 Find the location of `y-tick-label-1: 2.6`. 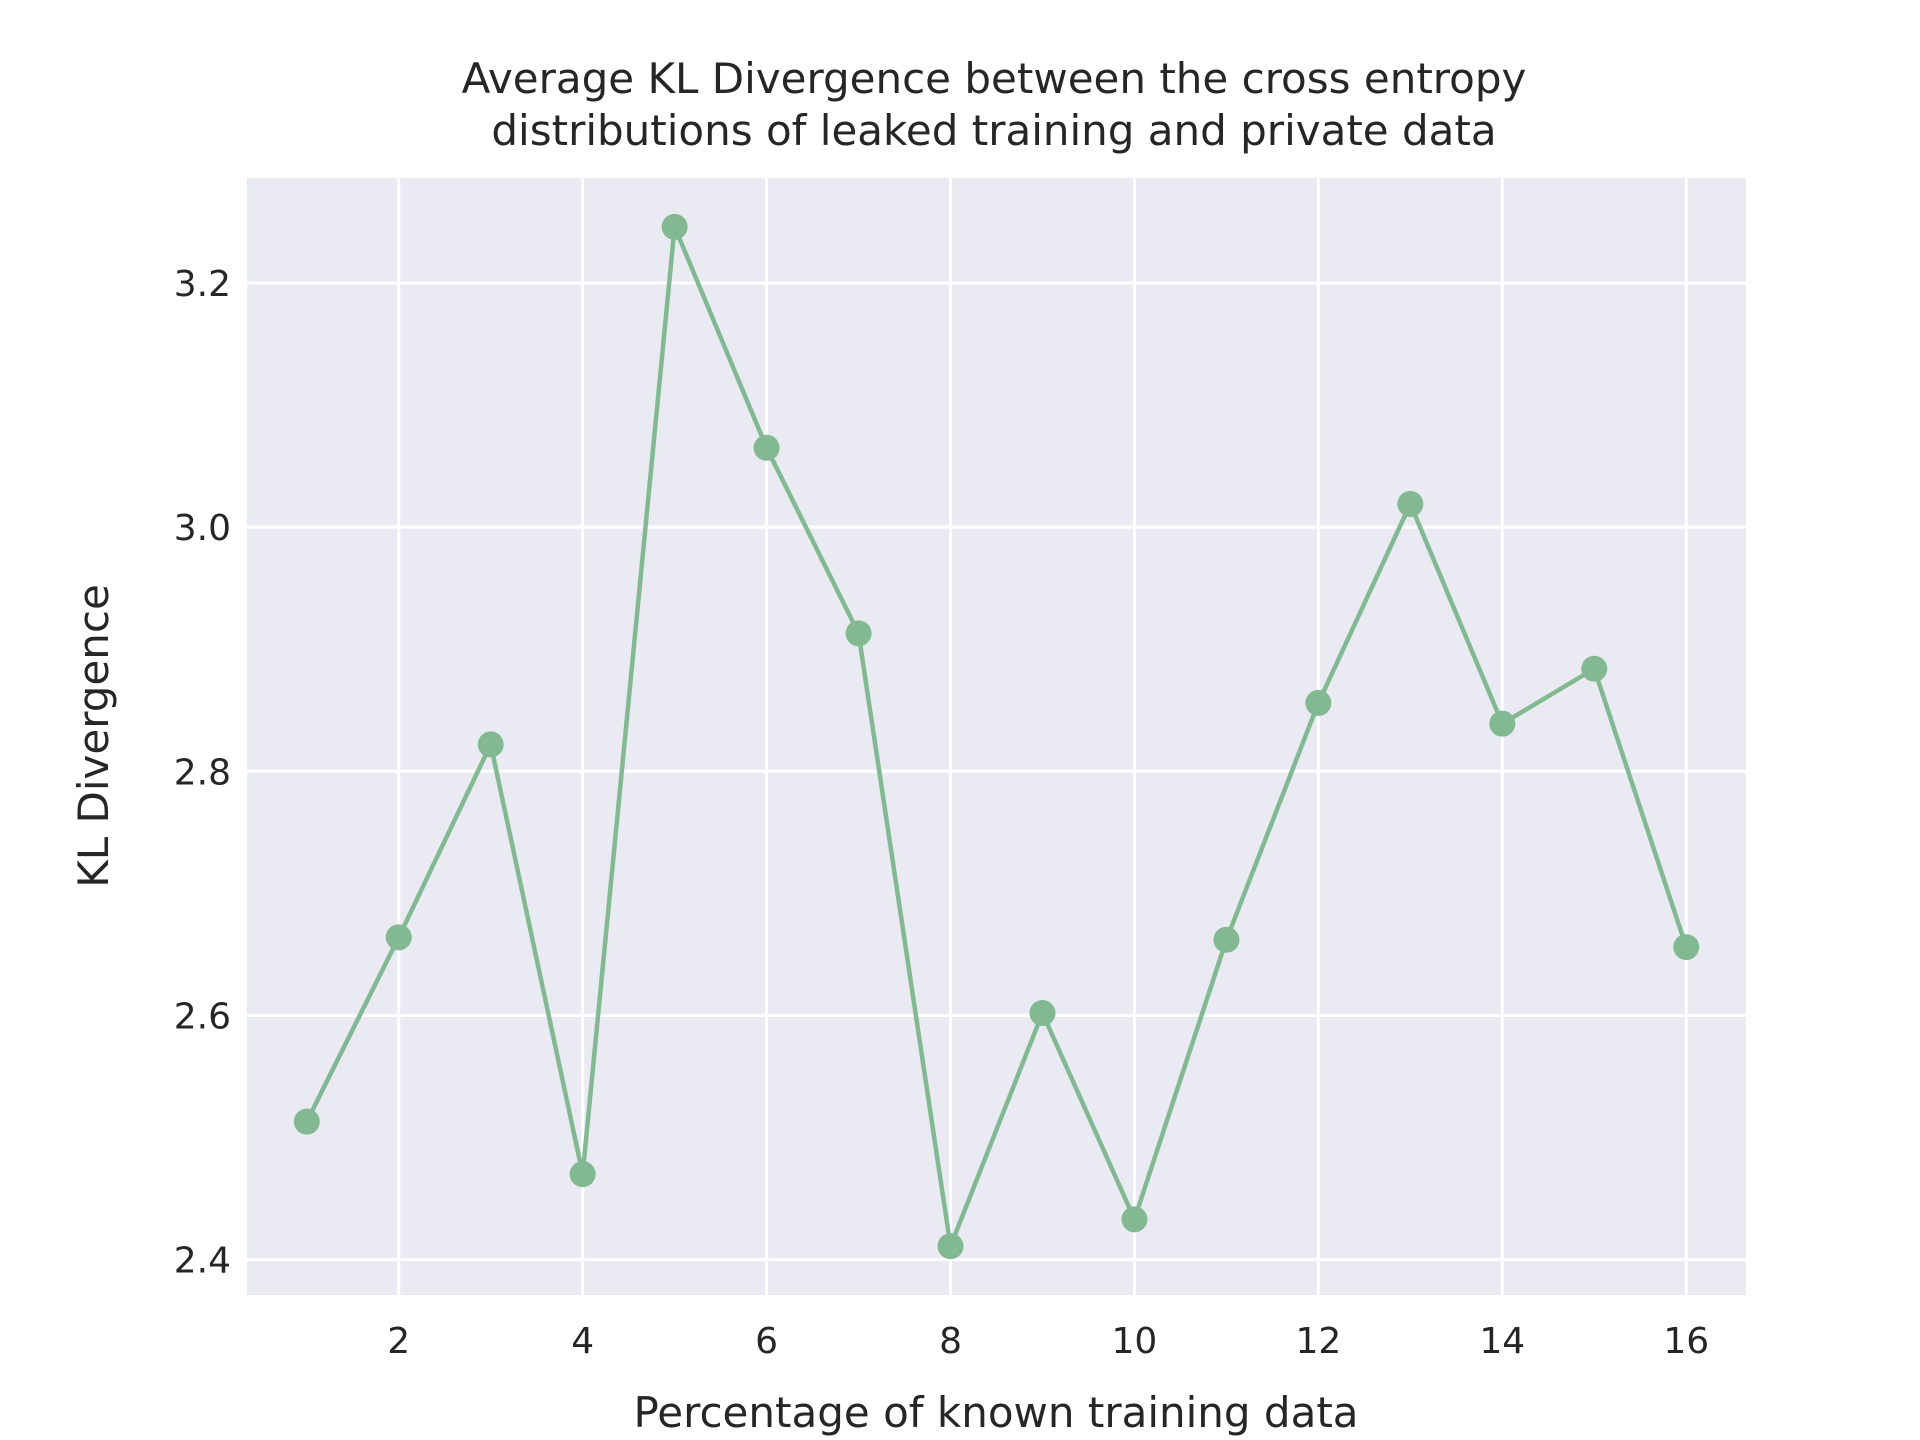

y-tick-label-1: 2.6 is located at coordinates (202, 1016).